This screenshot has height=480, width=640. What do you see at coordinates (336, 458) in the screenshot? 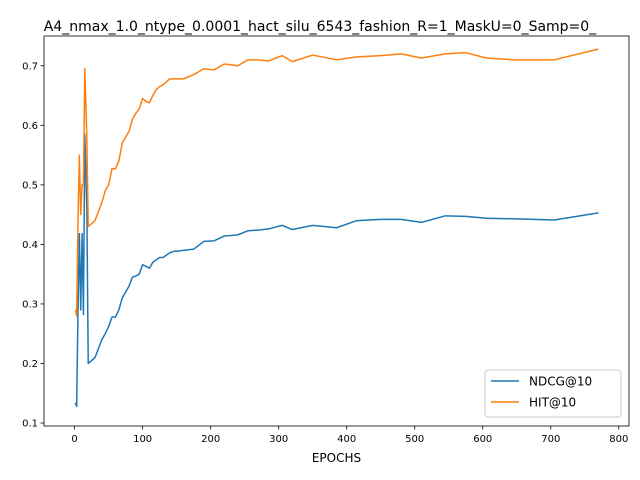
I see `x-axis-label: EPOCHS` at bounding box center [336, 458].